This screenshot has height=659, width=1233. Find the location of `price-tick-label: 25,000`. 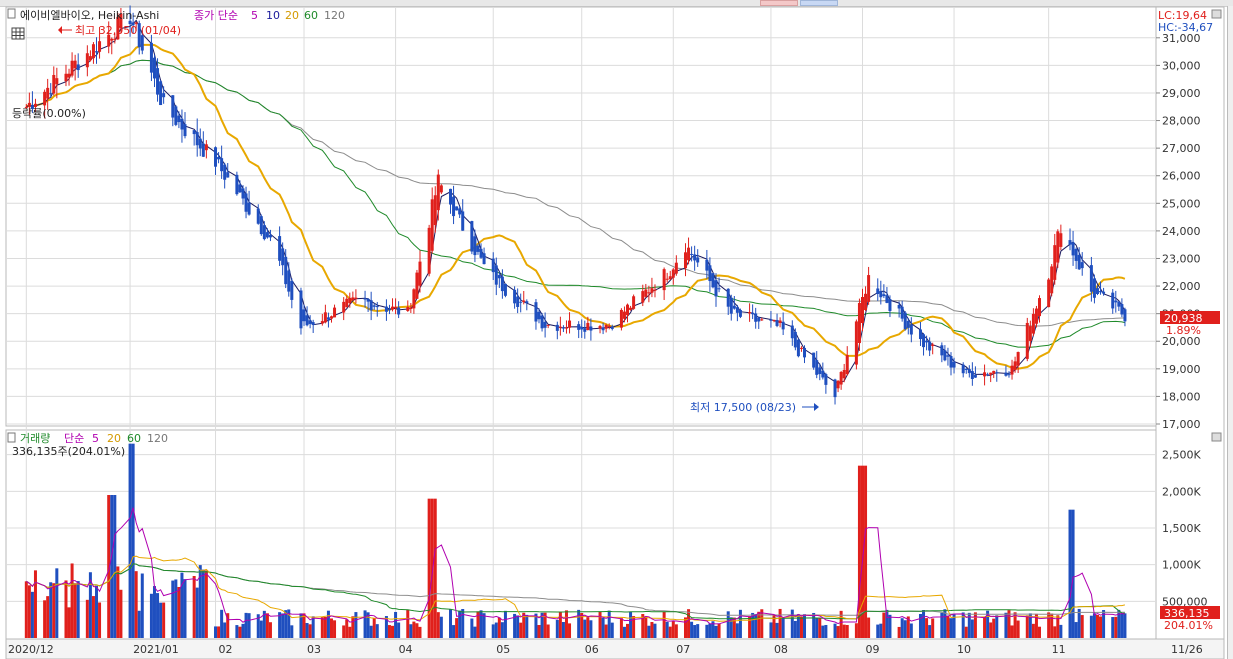

price-tick-label: 25,000 is located at coordinates (1181, 203).